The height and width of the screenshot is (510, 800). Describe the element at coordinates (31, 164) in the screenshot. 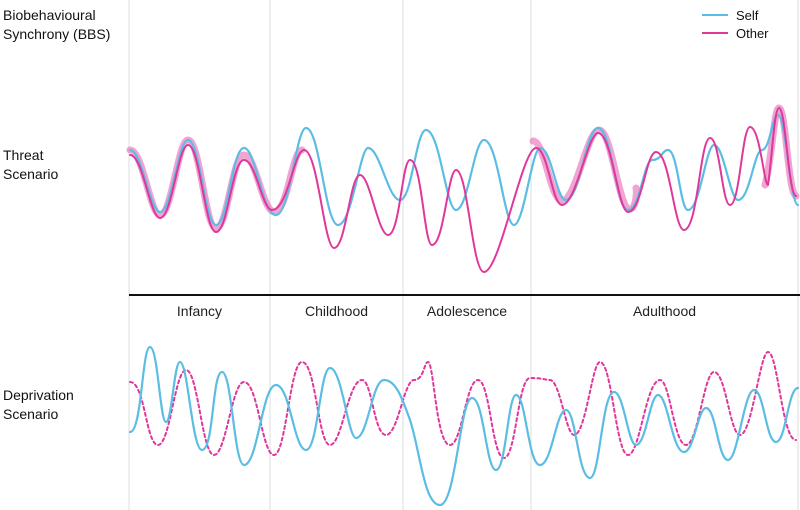

I see `threat-scenario-label: Threat Scenario` at that location.